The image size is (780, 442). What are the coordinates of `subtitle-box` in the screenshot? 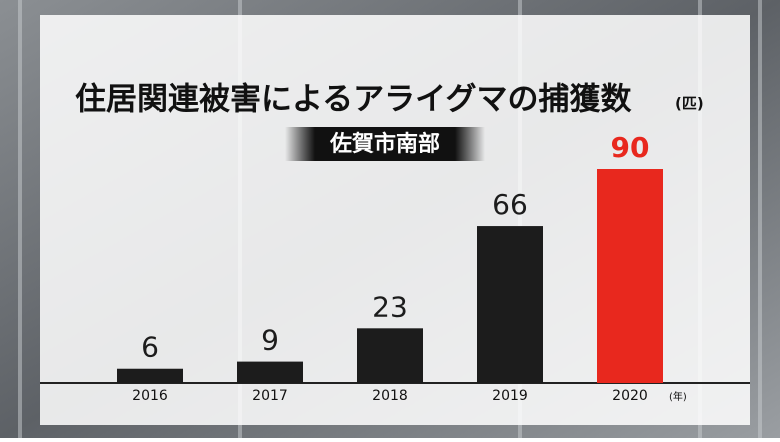 It's located at (385, 144).